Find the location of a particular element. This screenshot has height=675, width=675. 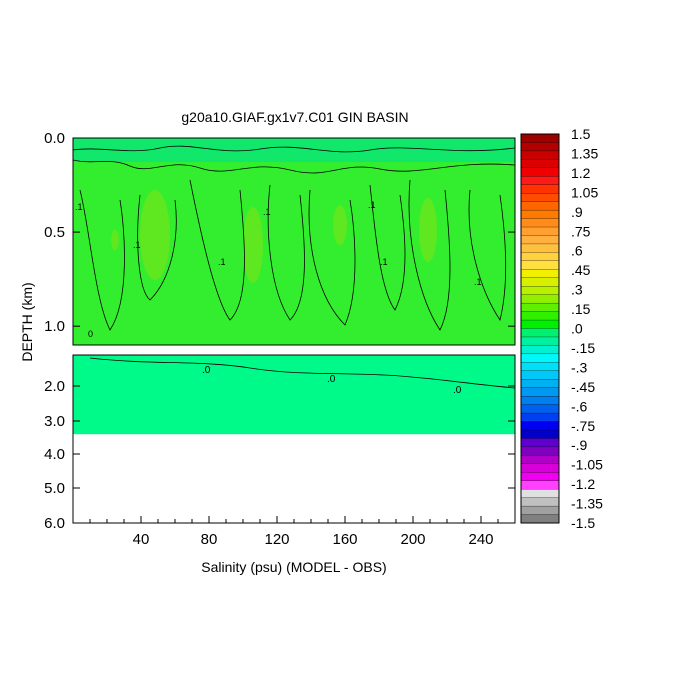

colorbar-label: -.6 is located at coordinates (579, 406).